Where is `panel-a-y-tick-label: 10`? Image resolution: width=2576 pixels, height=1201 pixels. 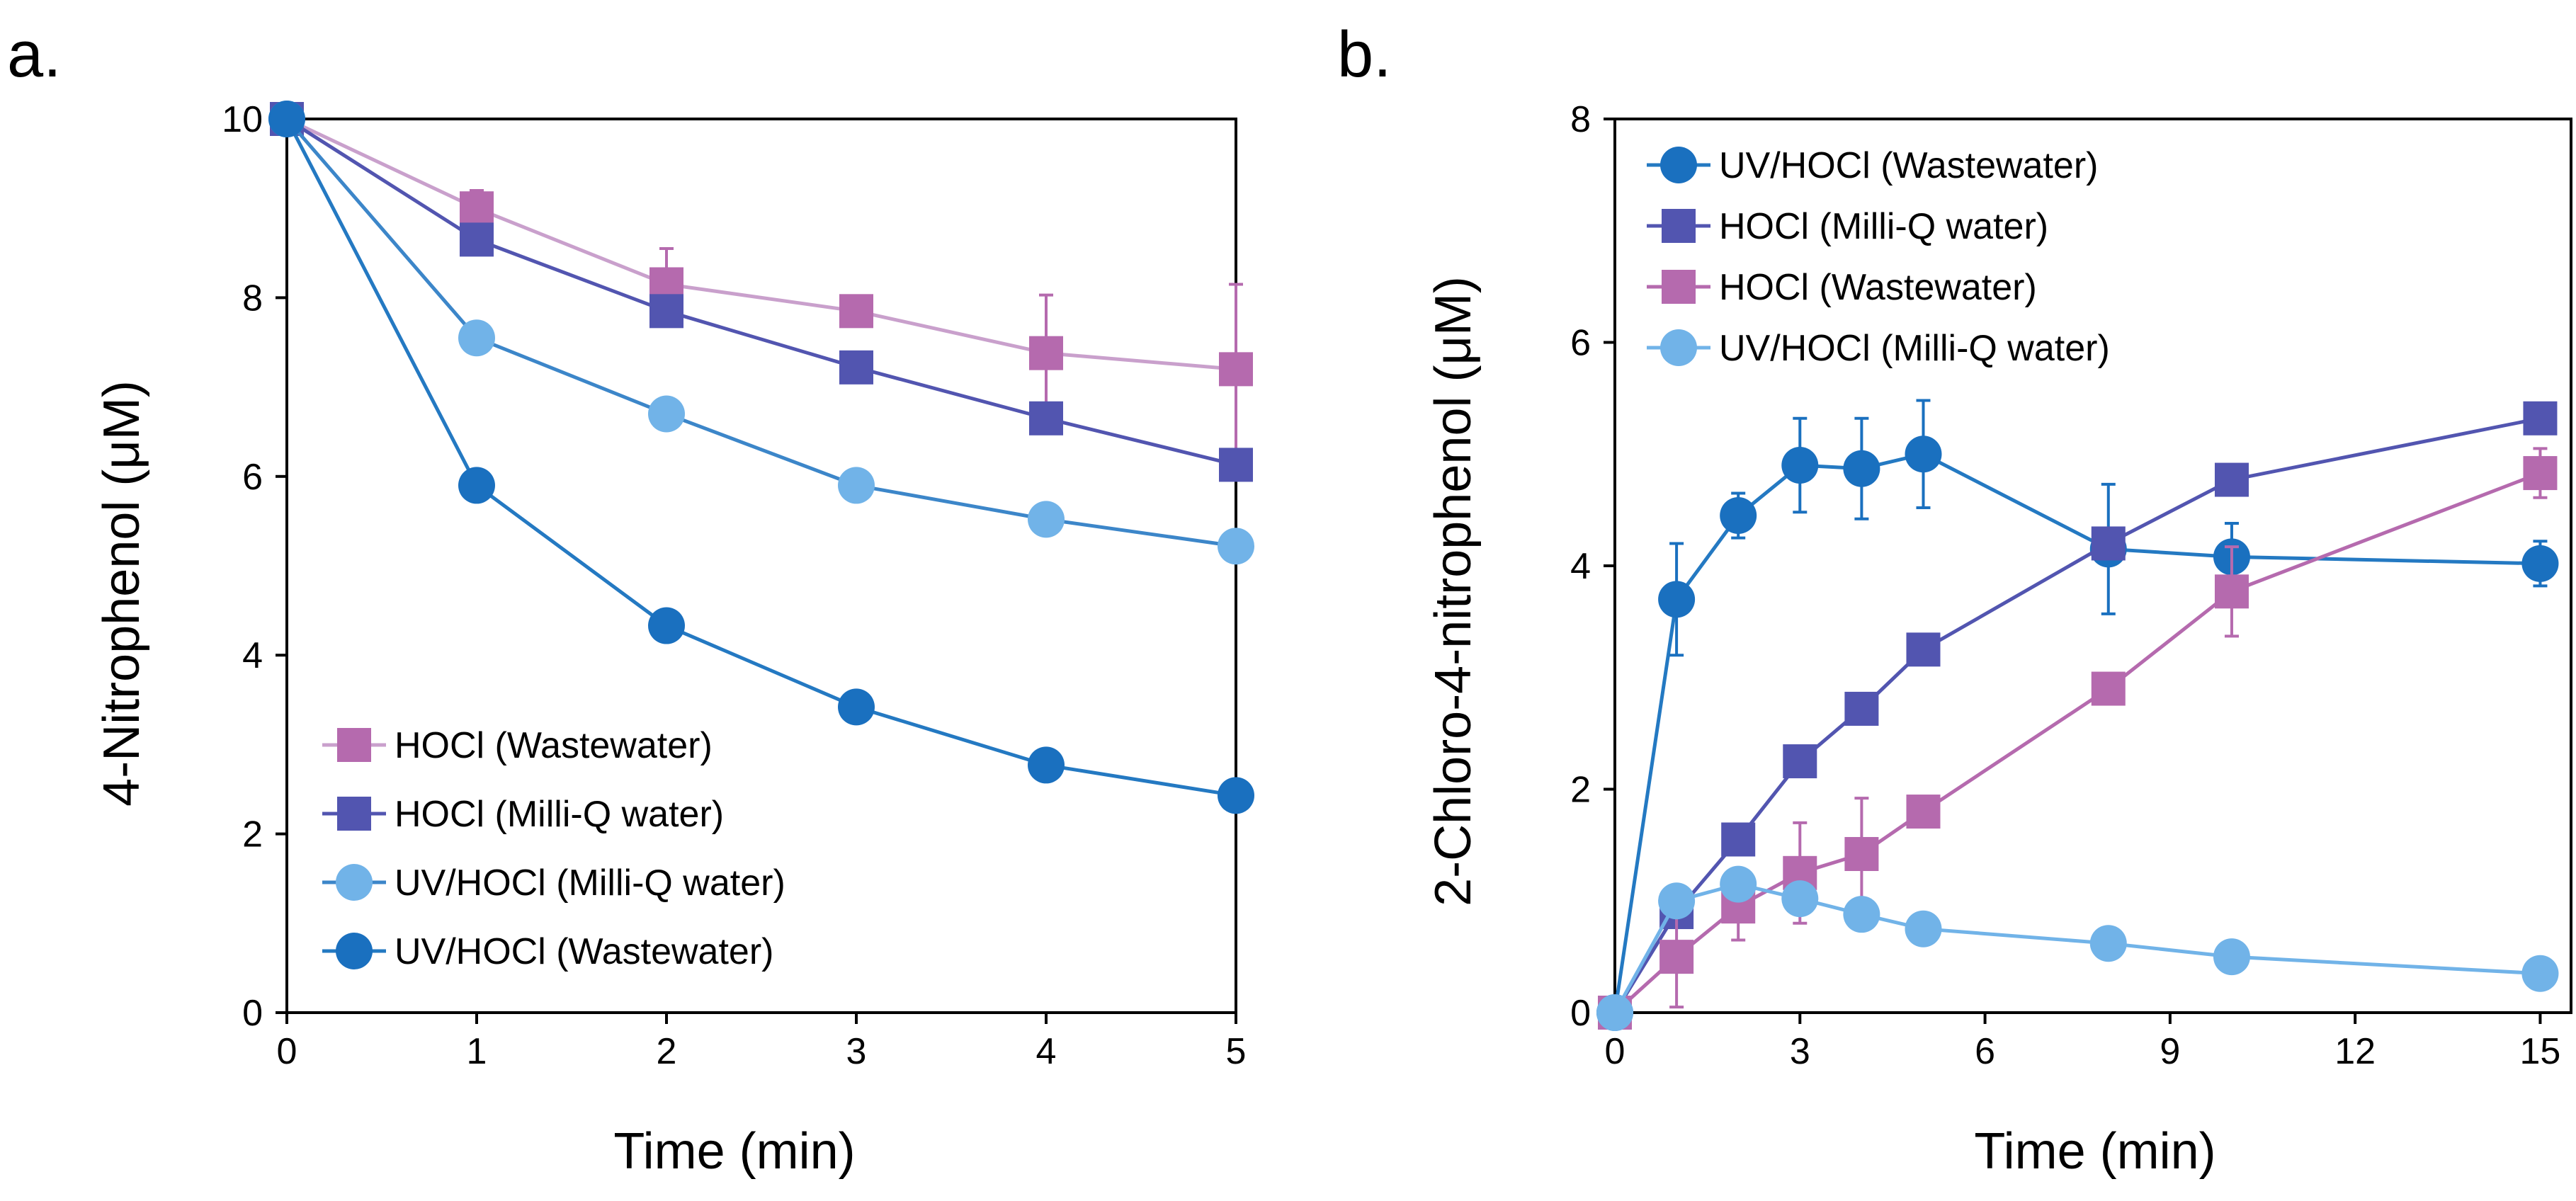 panel-a-y-tick-label: 10 is located at coordinates (242, 119).